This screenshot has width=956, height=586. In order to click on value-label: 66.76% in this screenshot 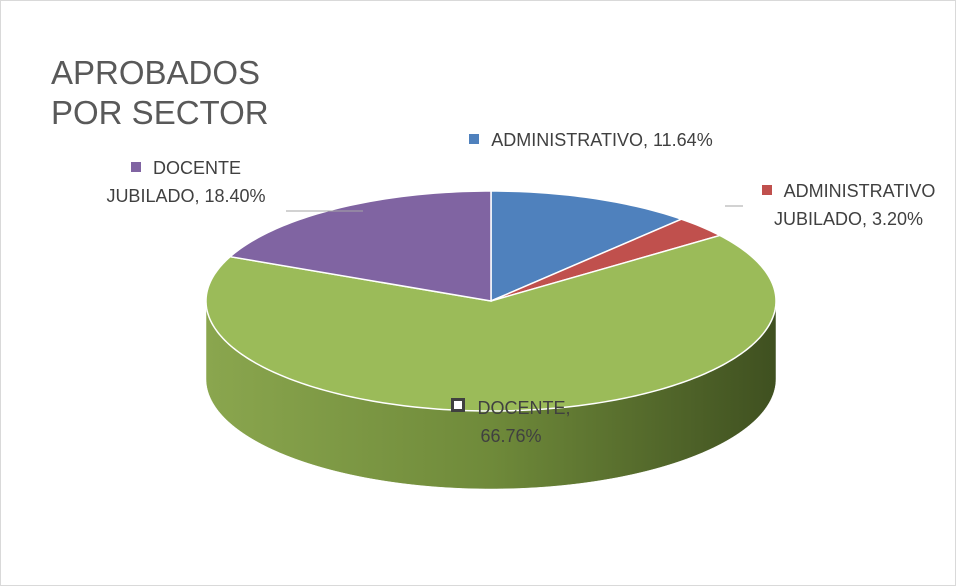, I will do `click(511, 436)`.